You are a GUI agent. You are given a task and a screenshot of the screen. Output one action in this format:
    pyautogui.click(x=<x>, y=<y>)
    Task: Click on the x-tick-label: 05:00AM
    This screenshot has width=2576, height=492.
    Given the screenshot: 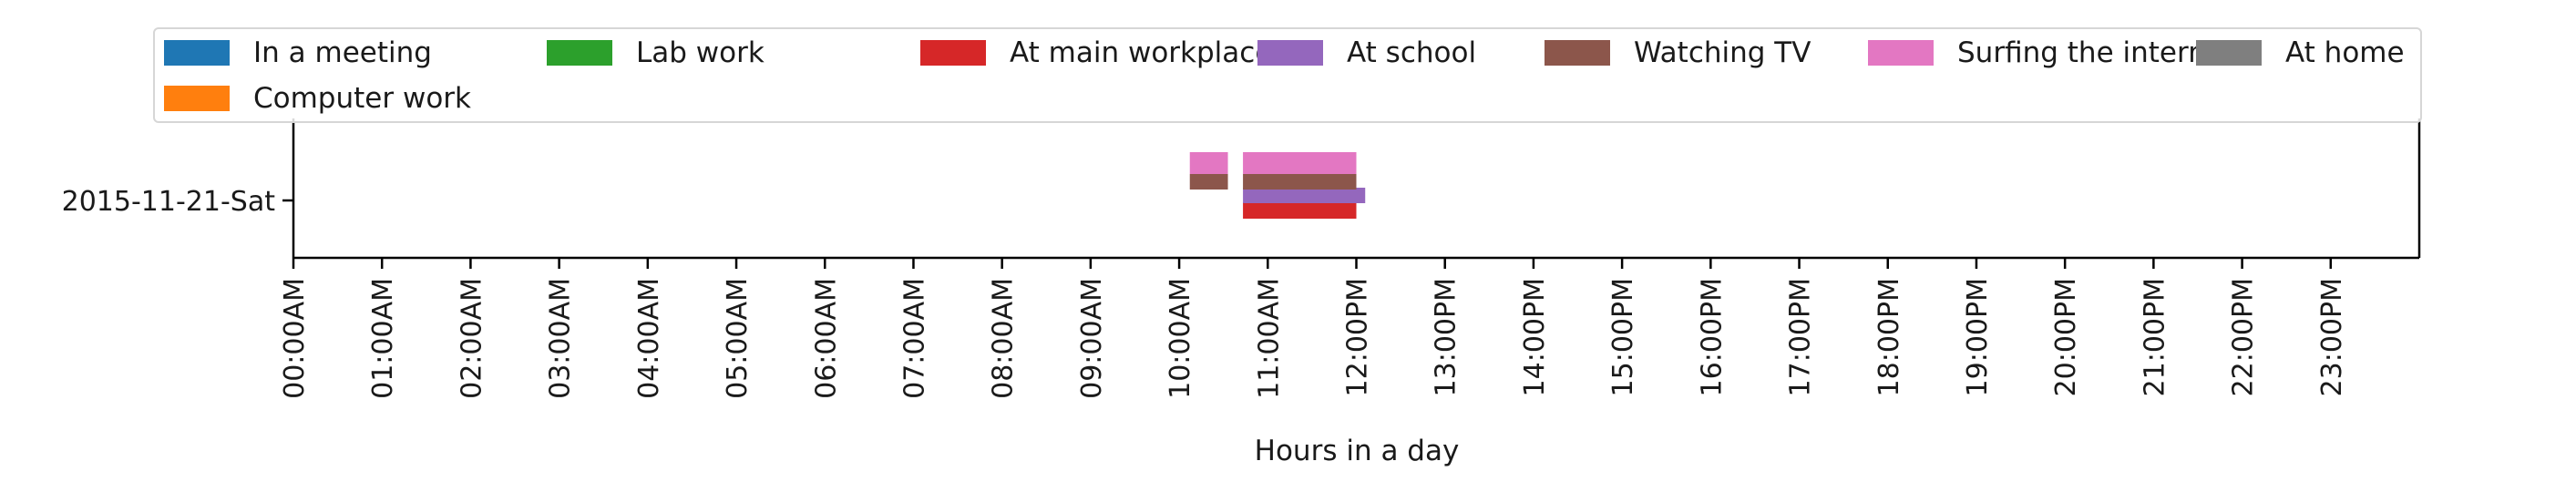 What is the action you would take?
    pyautogui.click(x=738, y=338)
    